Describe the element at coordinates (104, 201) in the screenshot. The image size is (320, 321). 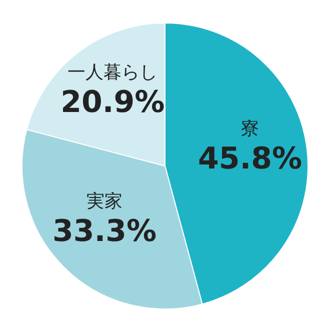
I see `slice-label: 実家` at that location.